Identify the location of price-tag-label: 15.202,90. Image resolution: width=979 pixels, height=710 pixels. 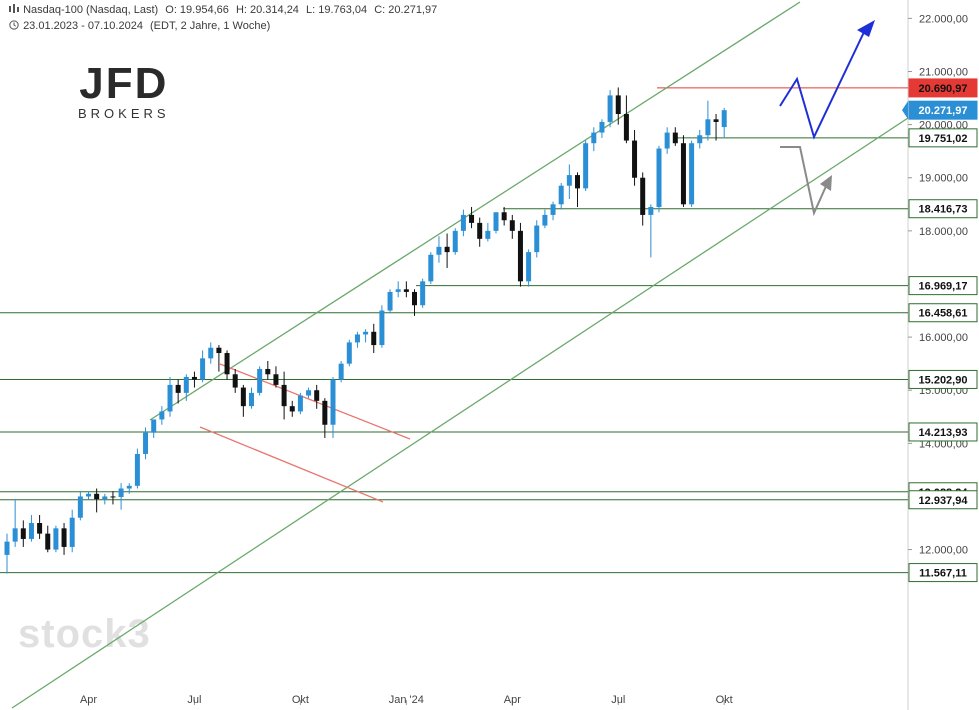
(943, 380).